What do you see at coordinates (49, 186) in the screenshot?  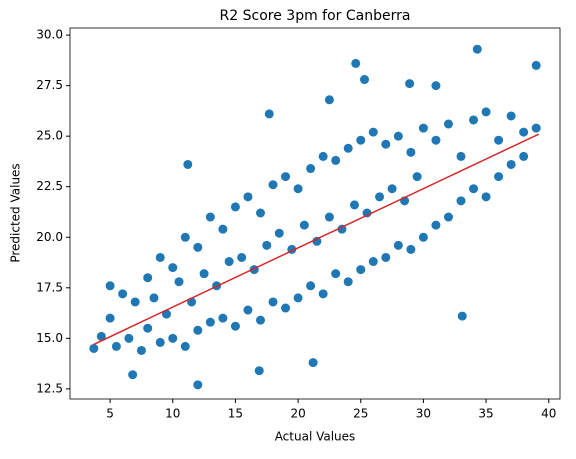 I see `y-tick-label: 22.5` at bounding box center [49, 186].